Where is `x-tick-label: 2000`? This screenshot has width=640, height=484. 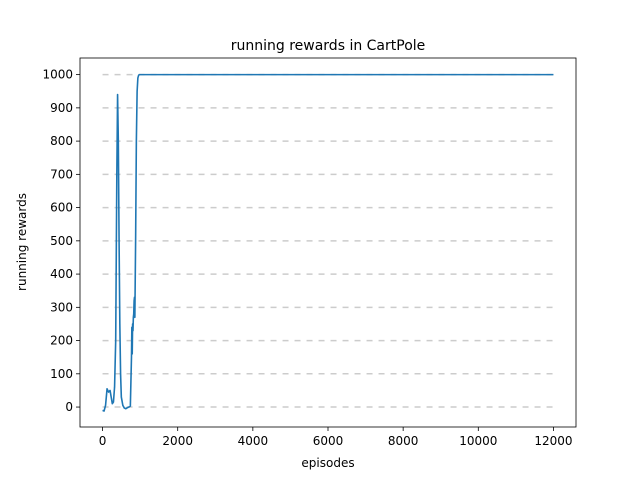 x-tick-label: 2000 is located at coordinates (177, 441).